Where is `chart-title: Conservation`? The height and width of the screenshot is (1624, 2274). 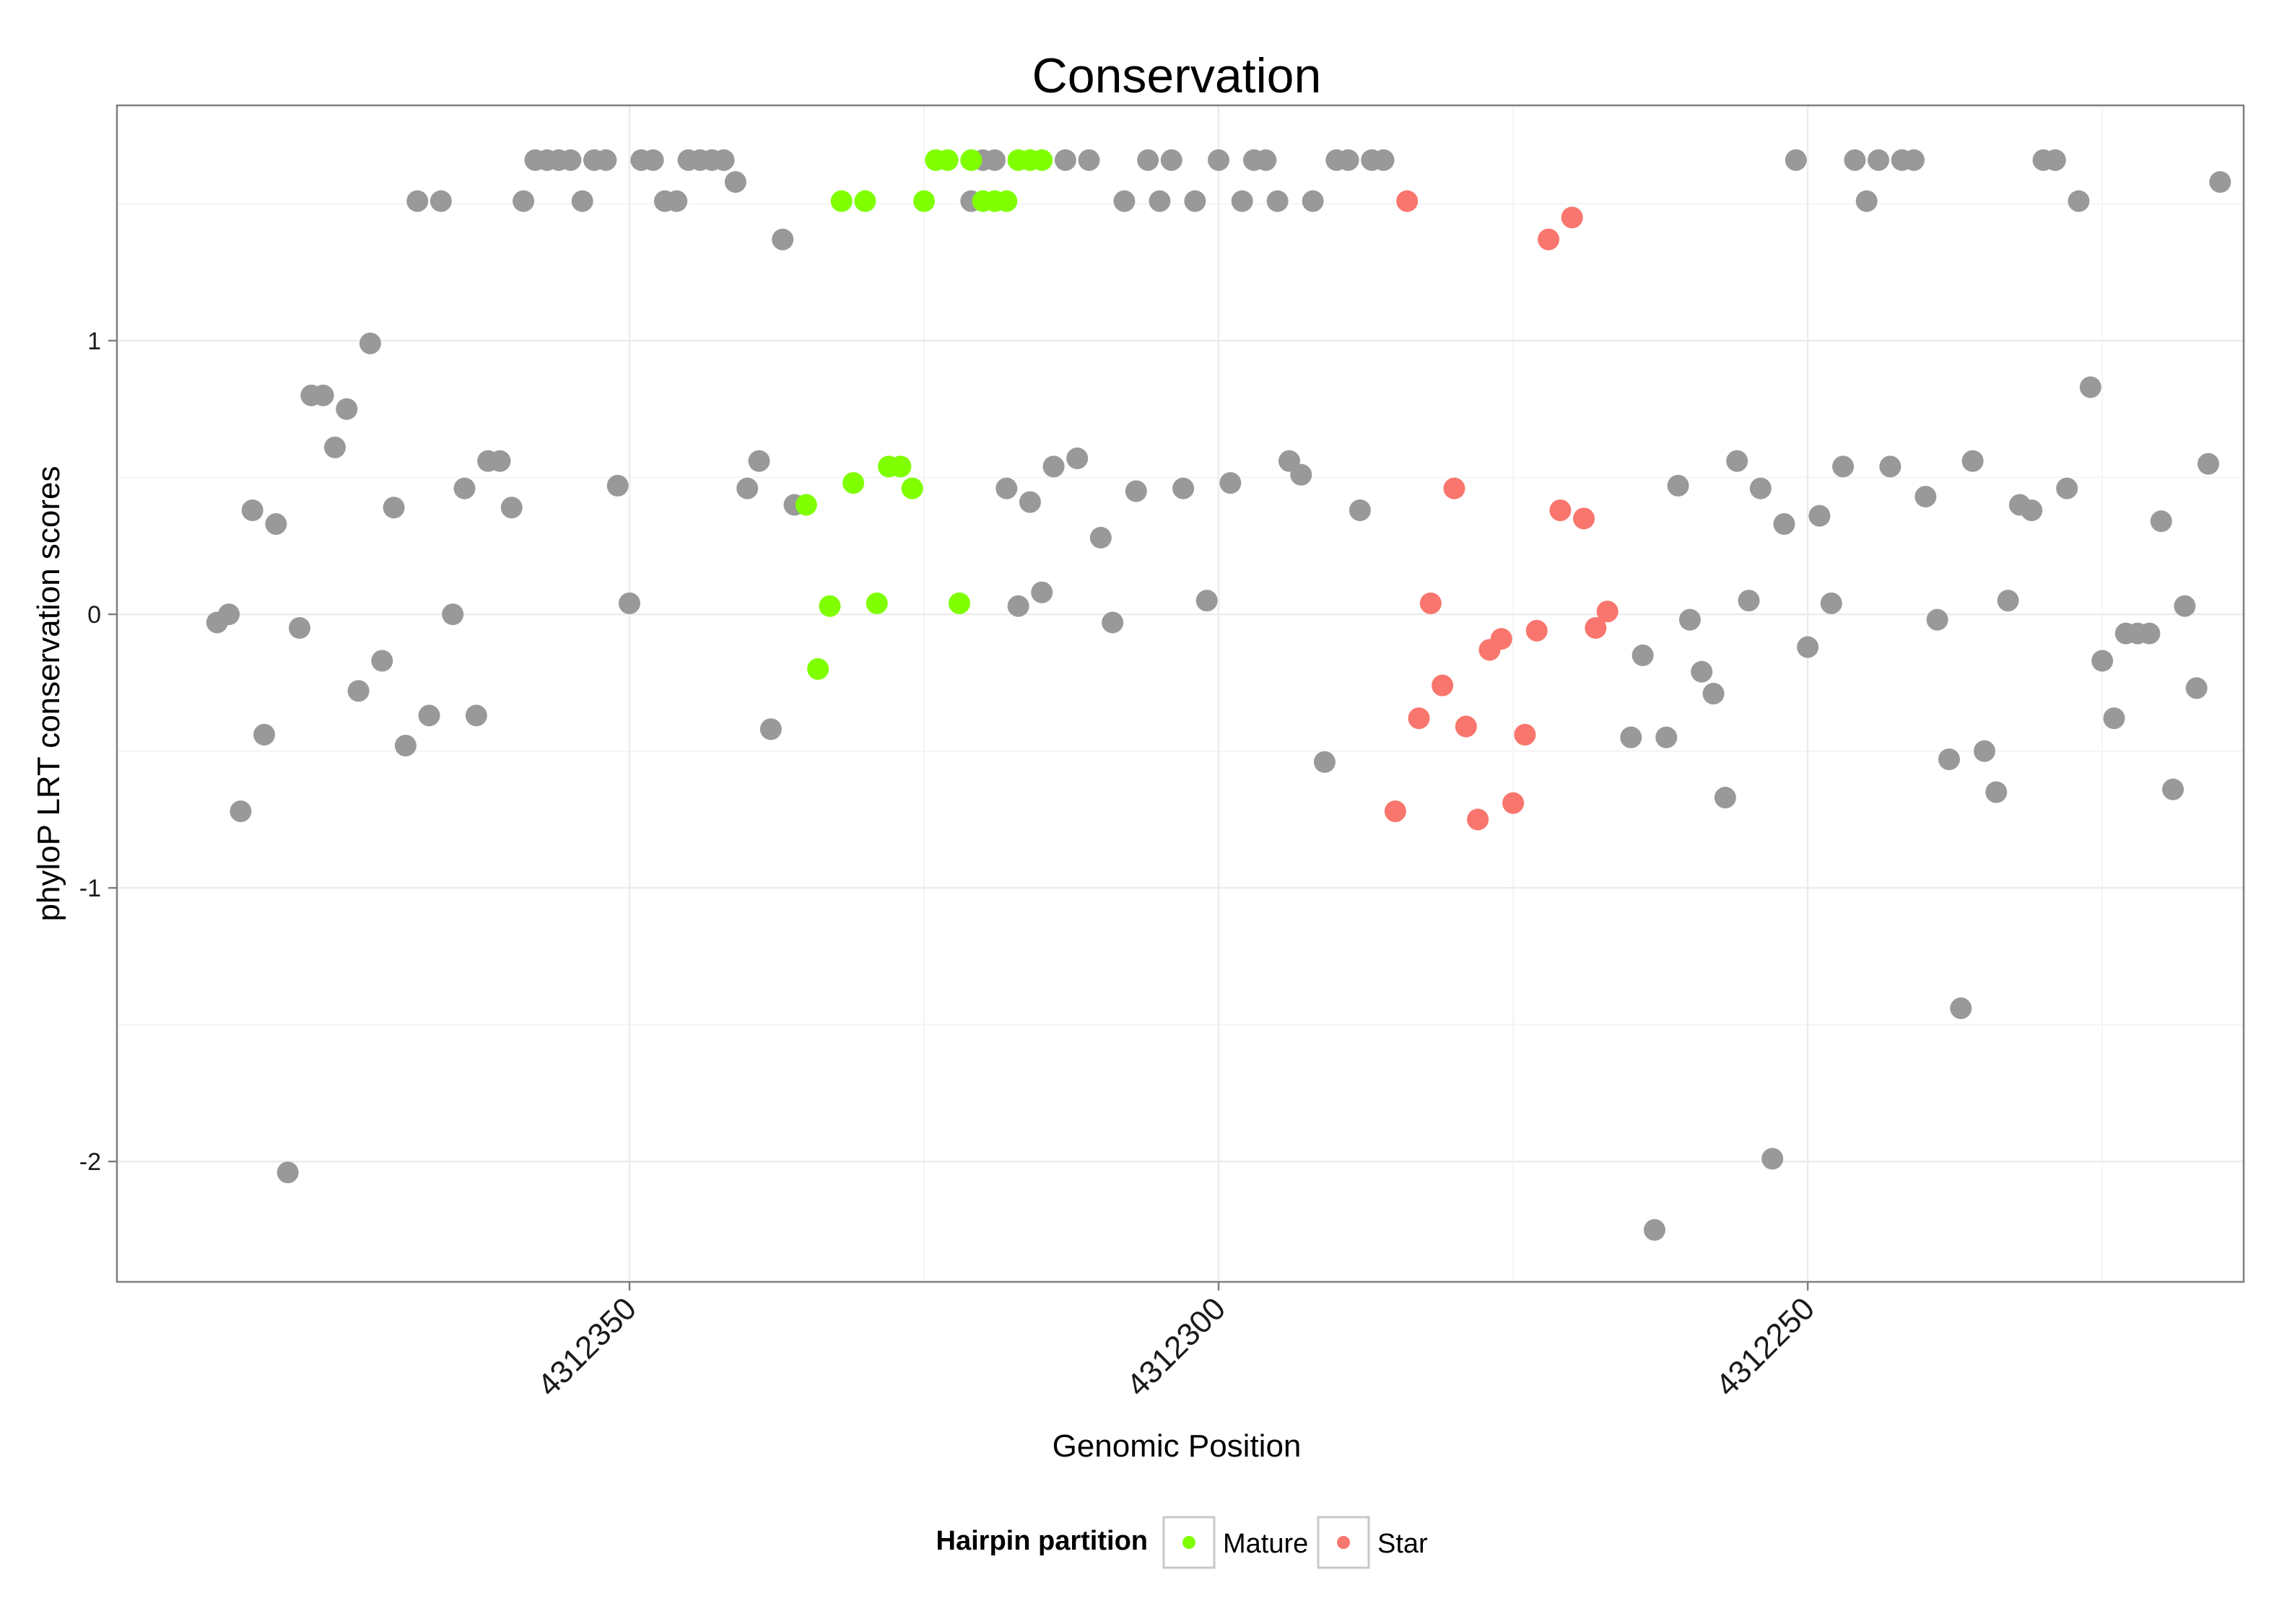
chart-title: Conservation is located at coordinates (1177, 75).